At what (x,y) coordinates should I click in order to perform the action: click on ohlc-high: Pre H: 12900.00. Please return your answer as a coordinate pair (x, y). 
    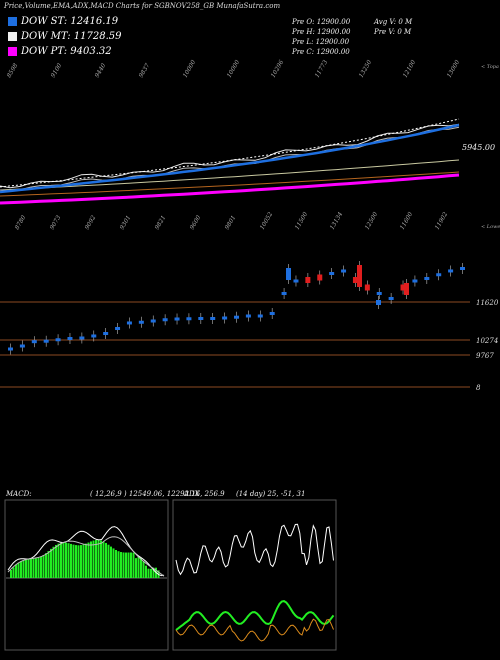
    Looking at the image, I should click on (321, 32).